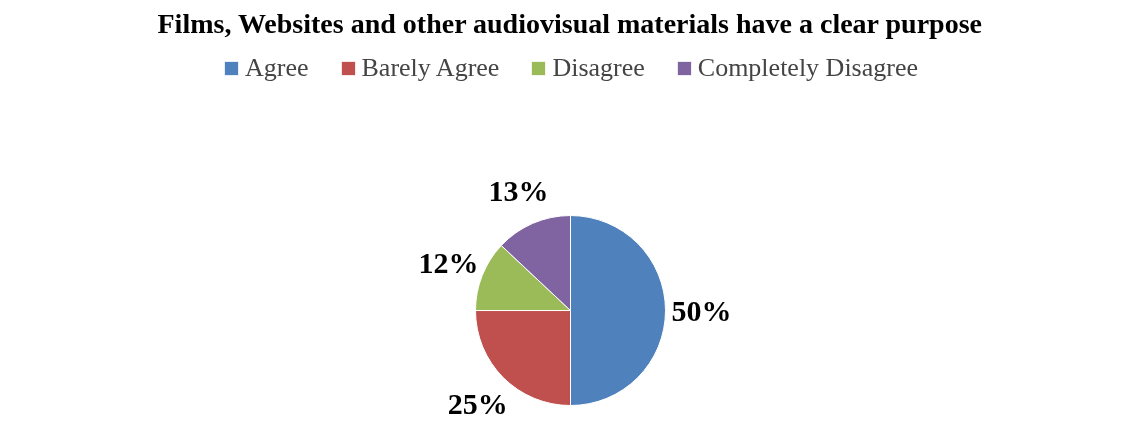  What do you see at coordinates (430, 68) in the screenshot?
I see `legend-label: Barely Agree` at bounding box center [430, 68].